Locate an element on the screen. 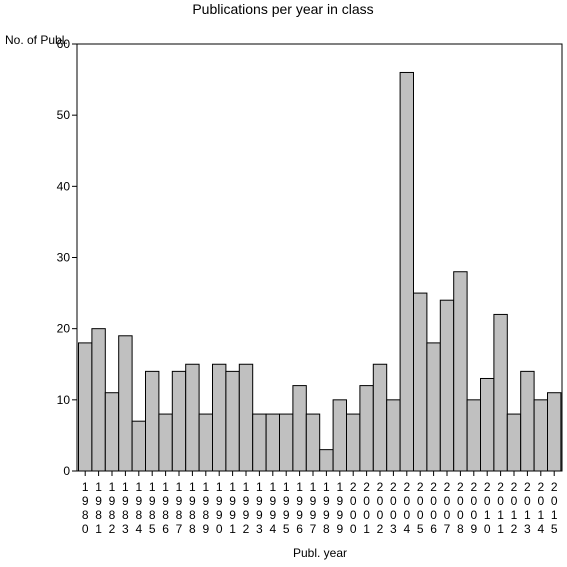 The width and height of the screenshot is (567, 567). bar-2007 is located at coordinates (447, 385).